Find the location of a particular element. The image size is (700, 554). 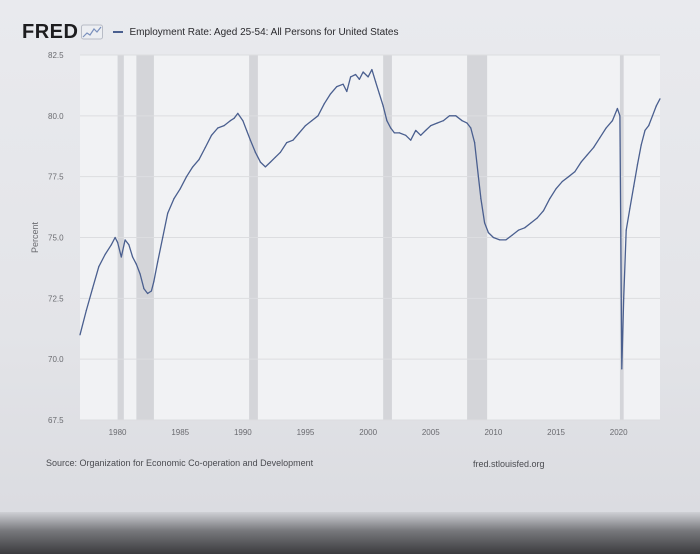

fred-logo: FRED is located at coordinates (50, 31).